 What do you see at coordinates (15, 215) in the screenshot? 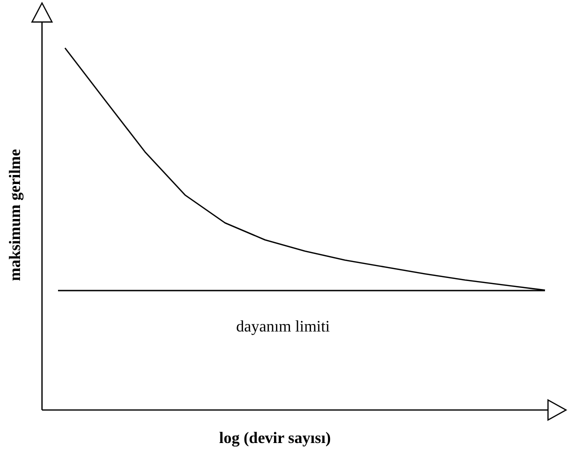
I see `y-axis-title: maksimum gerilme` at bounding box center [15, 215].